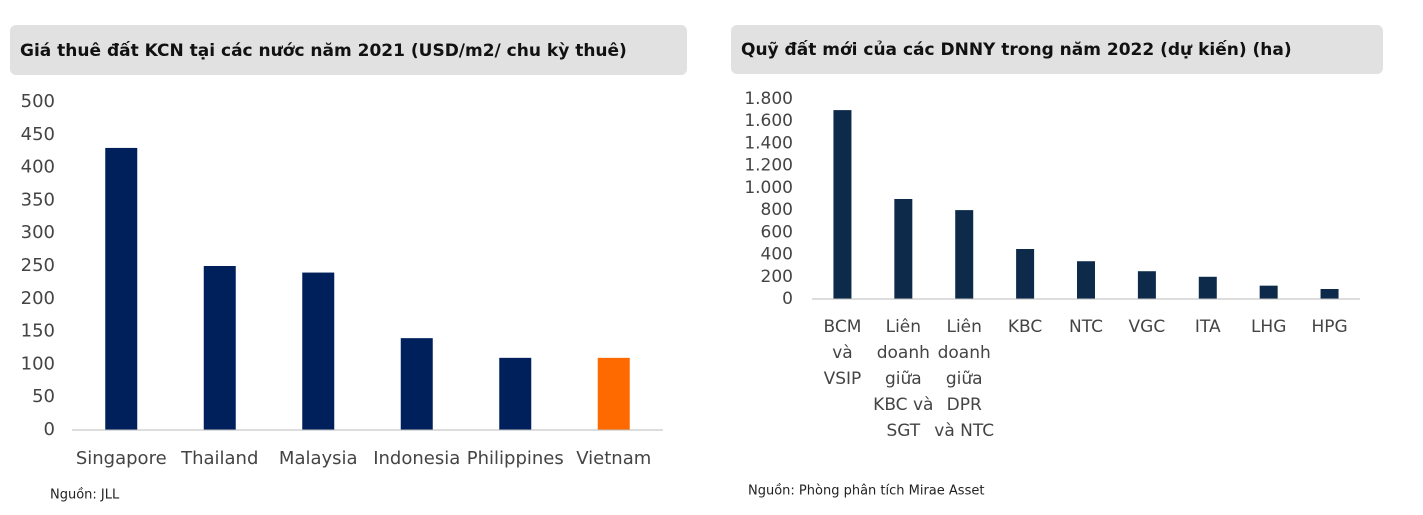 This screenshot has width=1423, height=515. I want to click on y-tick-label: 800, so click(777, 210).